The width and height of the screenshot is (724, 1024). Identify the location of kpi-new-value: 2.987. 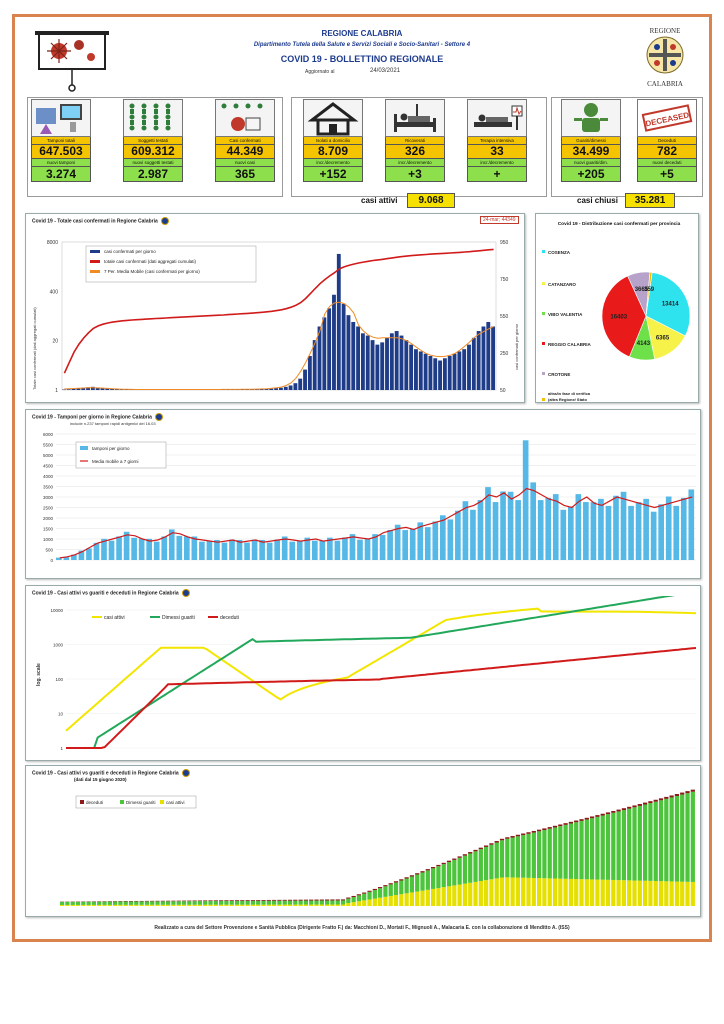
(153, 174).